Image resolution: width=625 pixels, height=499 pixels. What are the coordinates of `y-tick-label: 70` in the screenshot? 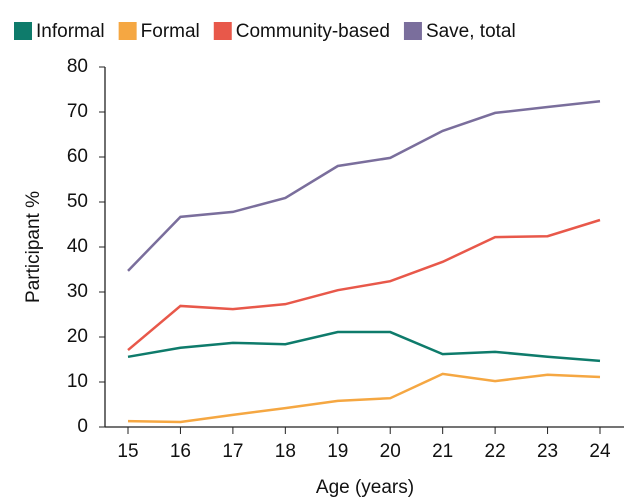 It's located at (77, 111).